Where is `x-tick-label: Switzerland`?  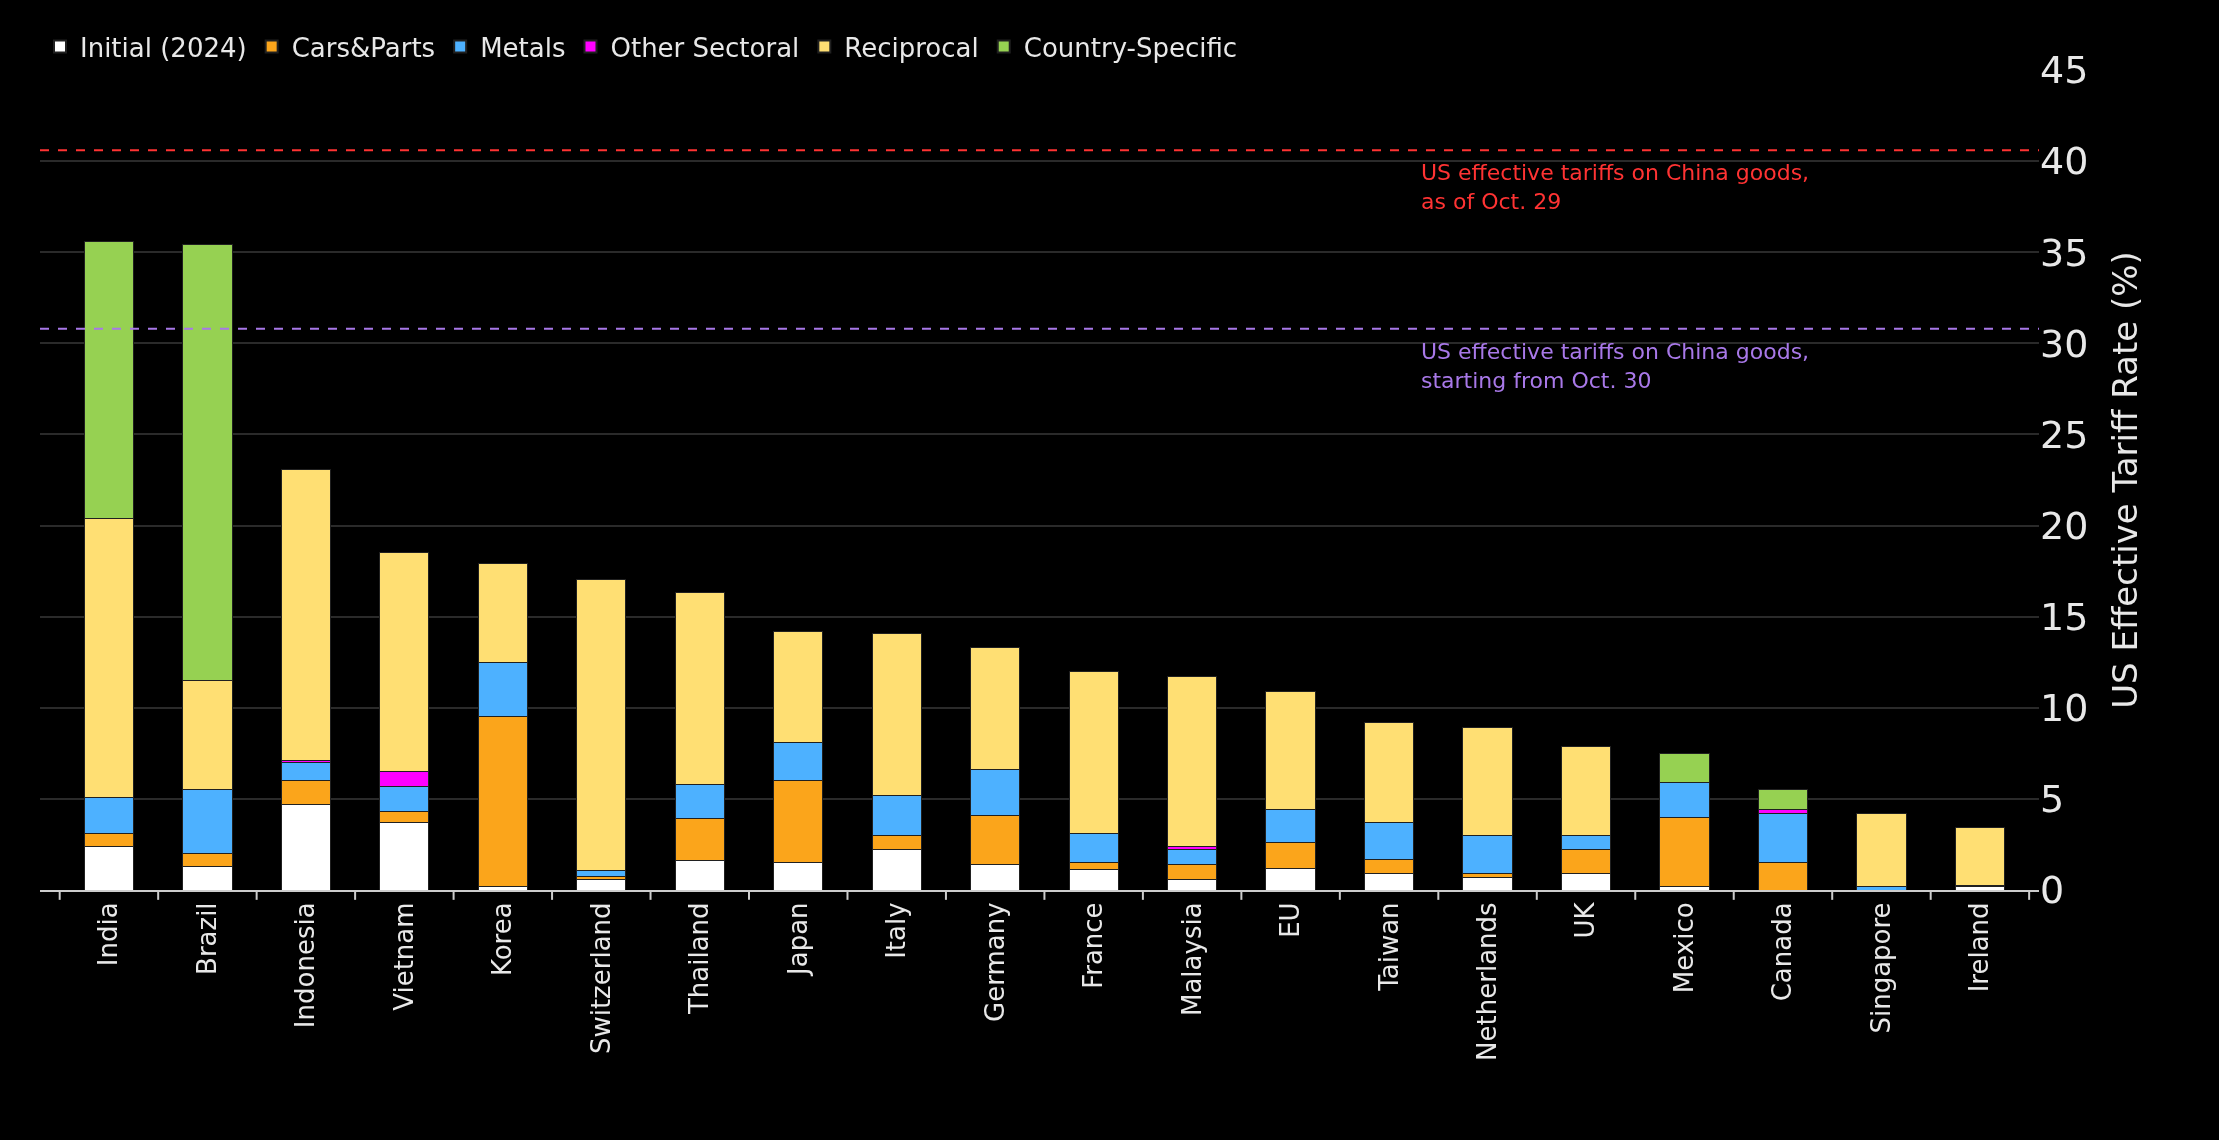
x-tick-label: Switzerland is located at coordinates (600, 978).